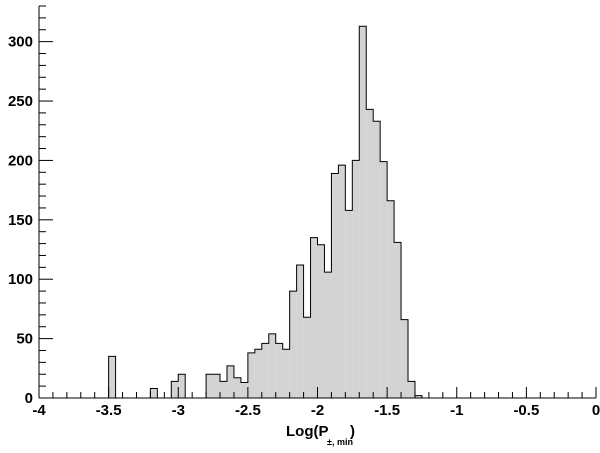 Image resolution: width=600 pixels, height=453 pixels. Describe the element at coordinates (29, 398) in the screenshot. I see `y-tick-label: 0` at that location.